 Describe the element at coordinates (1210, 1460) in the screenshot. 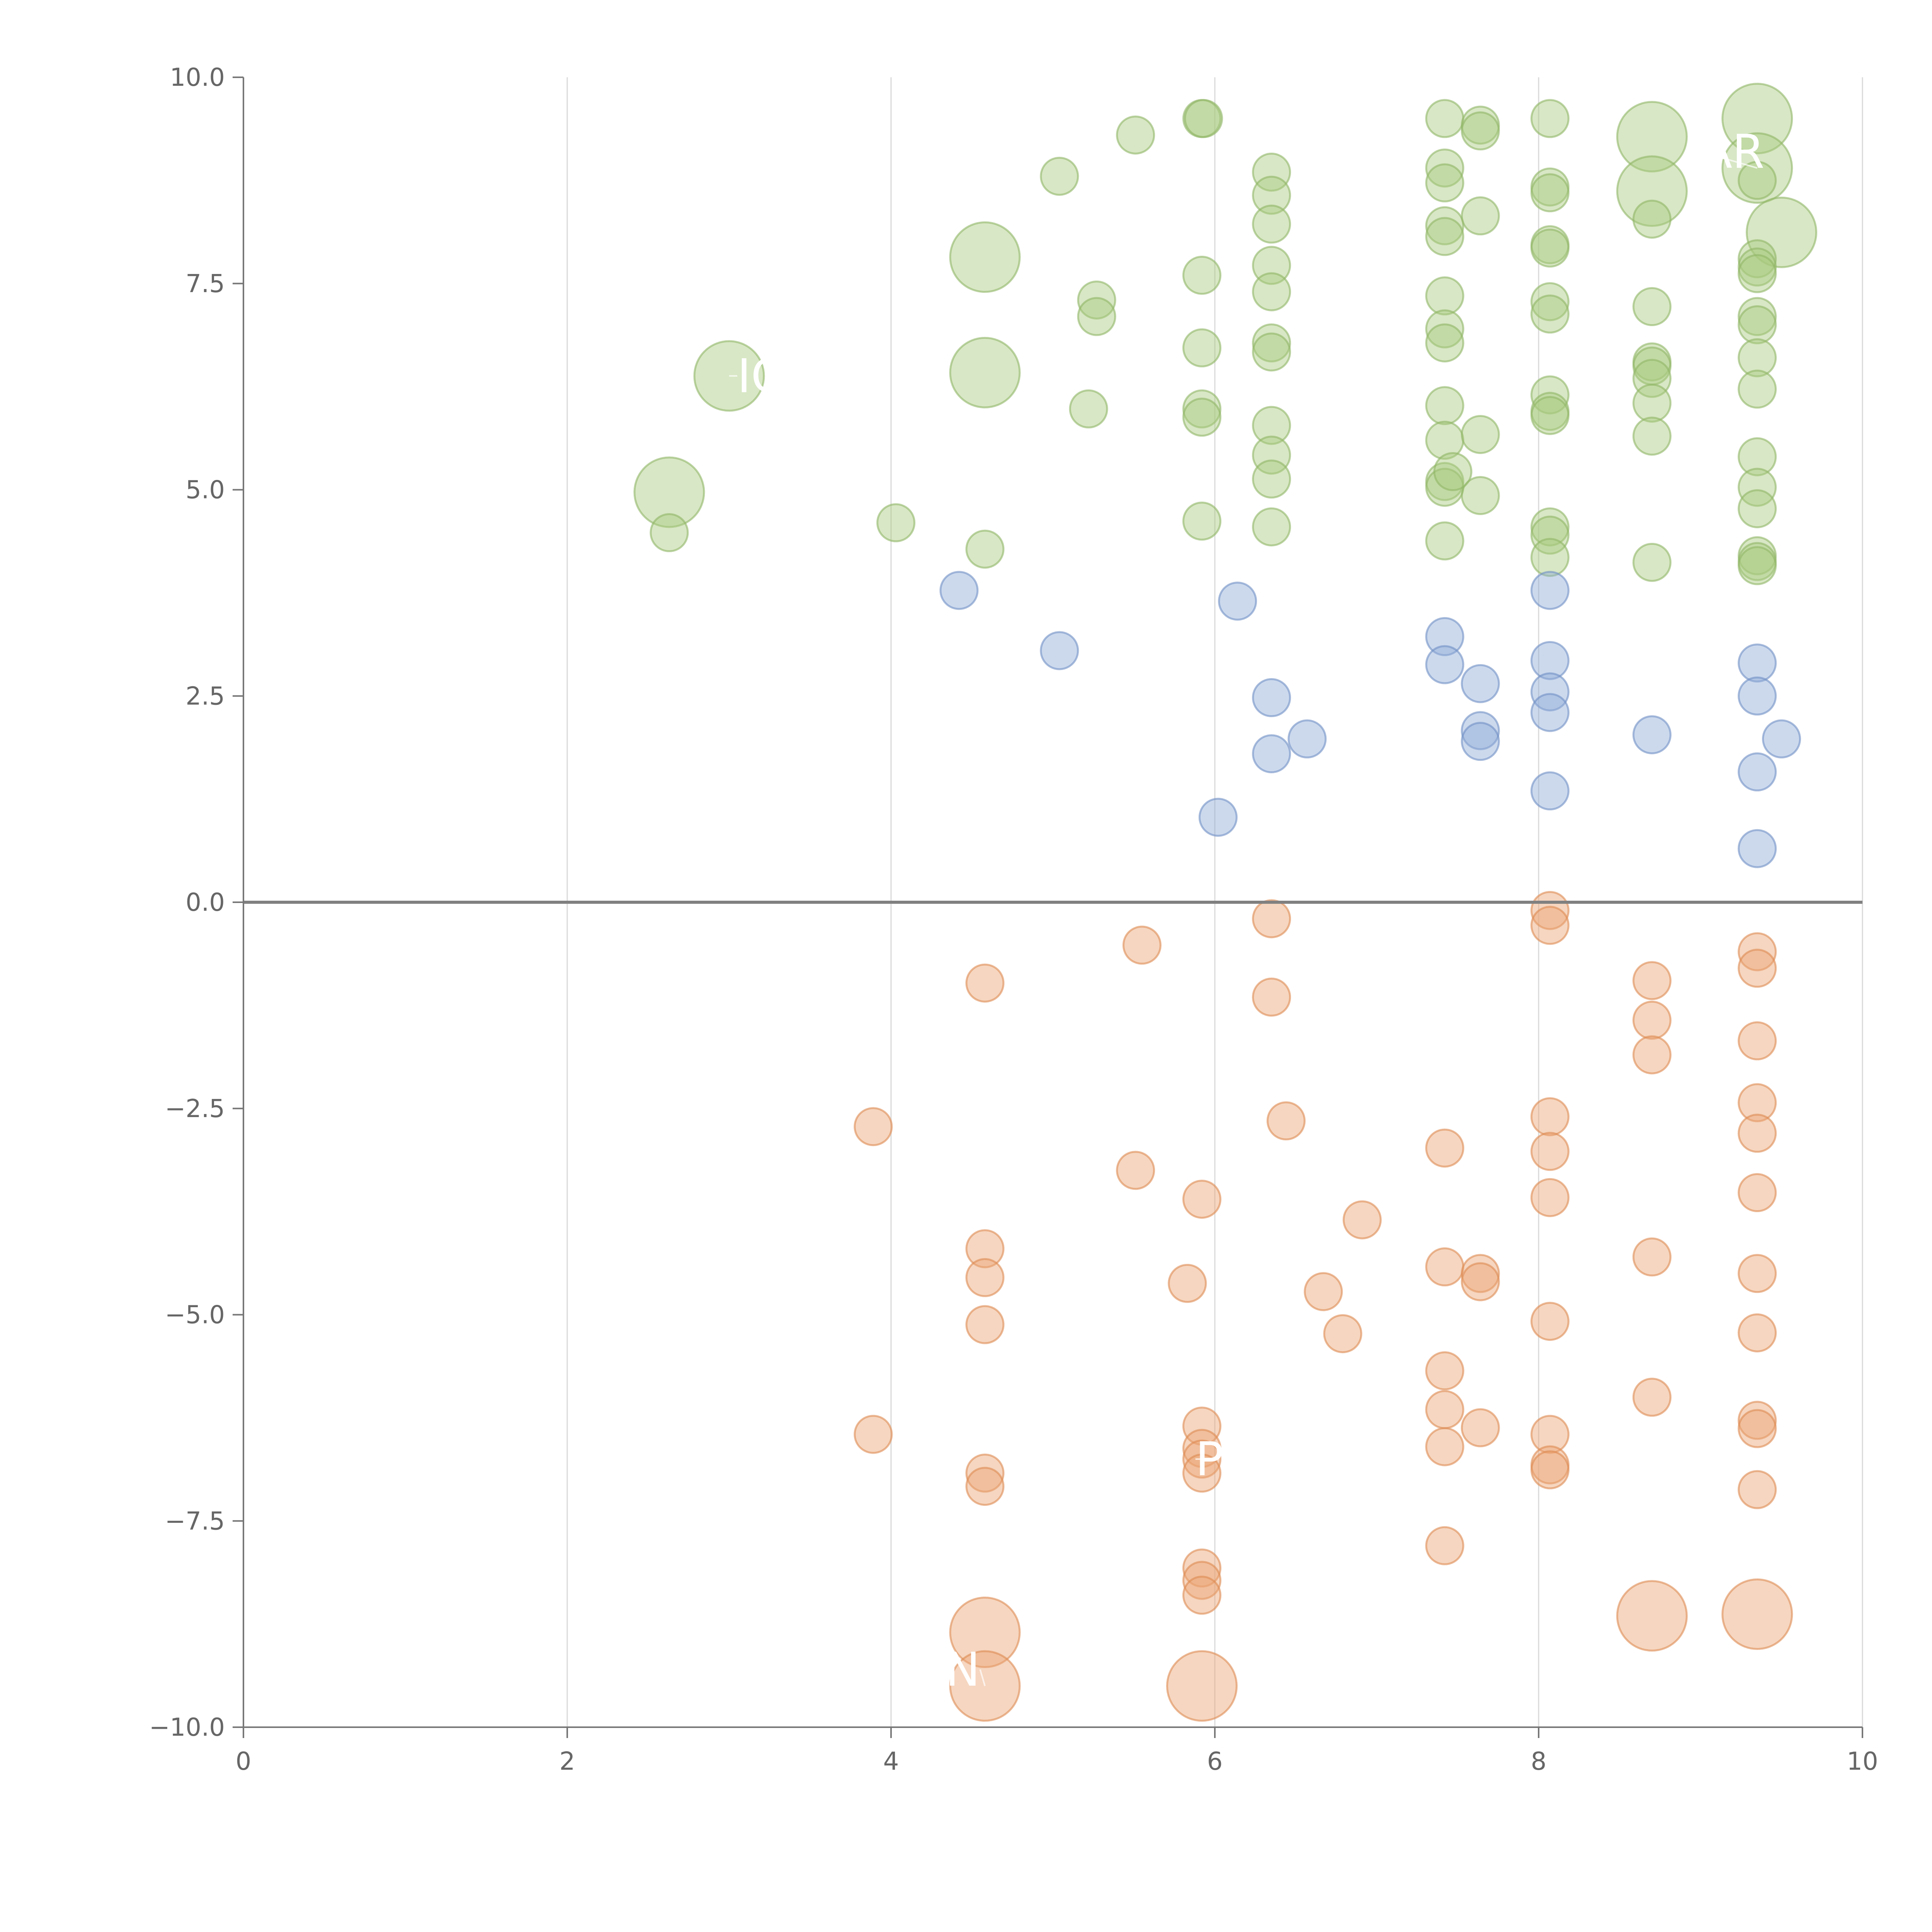

I see `annotation-label: P` at that location.